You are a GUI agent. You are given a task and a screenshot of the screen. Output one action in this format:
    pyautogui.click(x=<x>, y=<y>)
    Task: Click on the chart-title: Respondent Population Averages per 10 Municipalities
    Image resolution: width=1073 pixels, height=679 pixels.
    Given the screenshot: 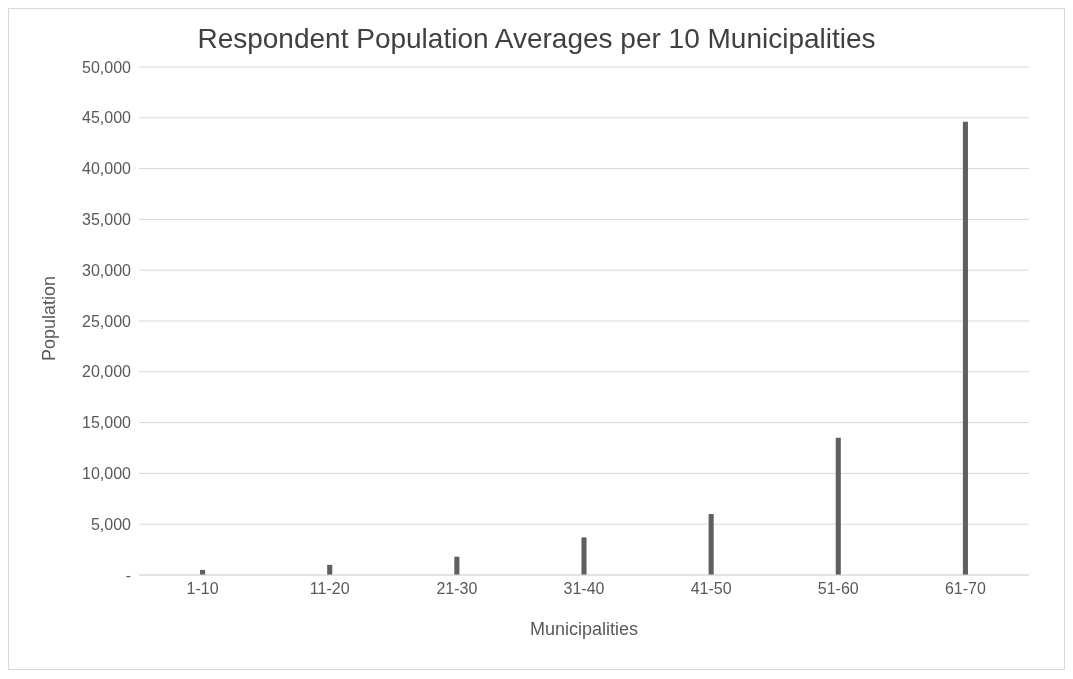 What is the action you would take?
    pyautogui.click(x=536, y=39)
    